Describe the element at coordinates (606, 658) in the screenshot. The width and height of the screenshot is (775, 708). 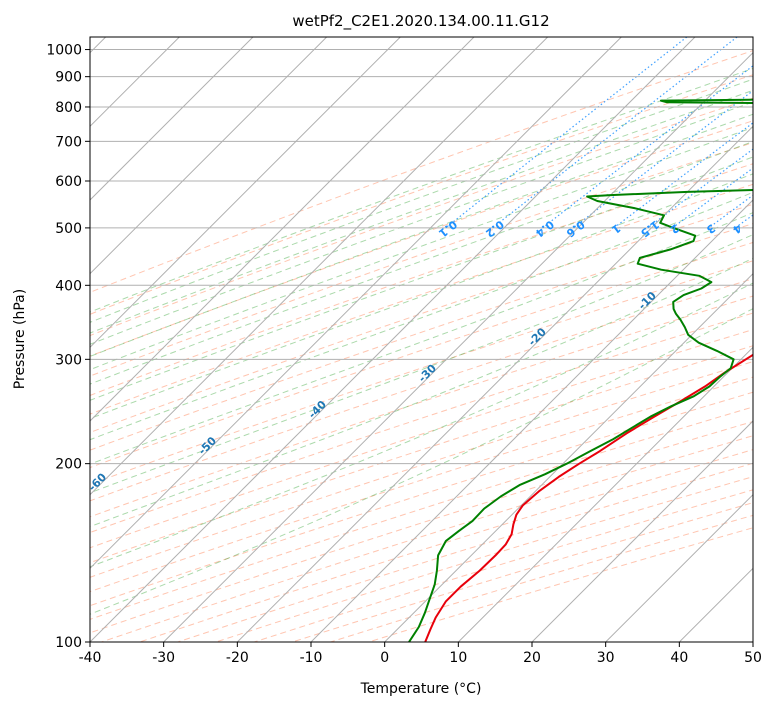
I see `x-tick-label: 30` at that location.